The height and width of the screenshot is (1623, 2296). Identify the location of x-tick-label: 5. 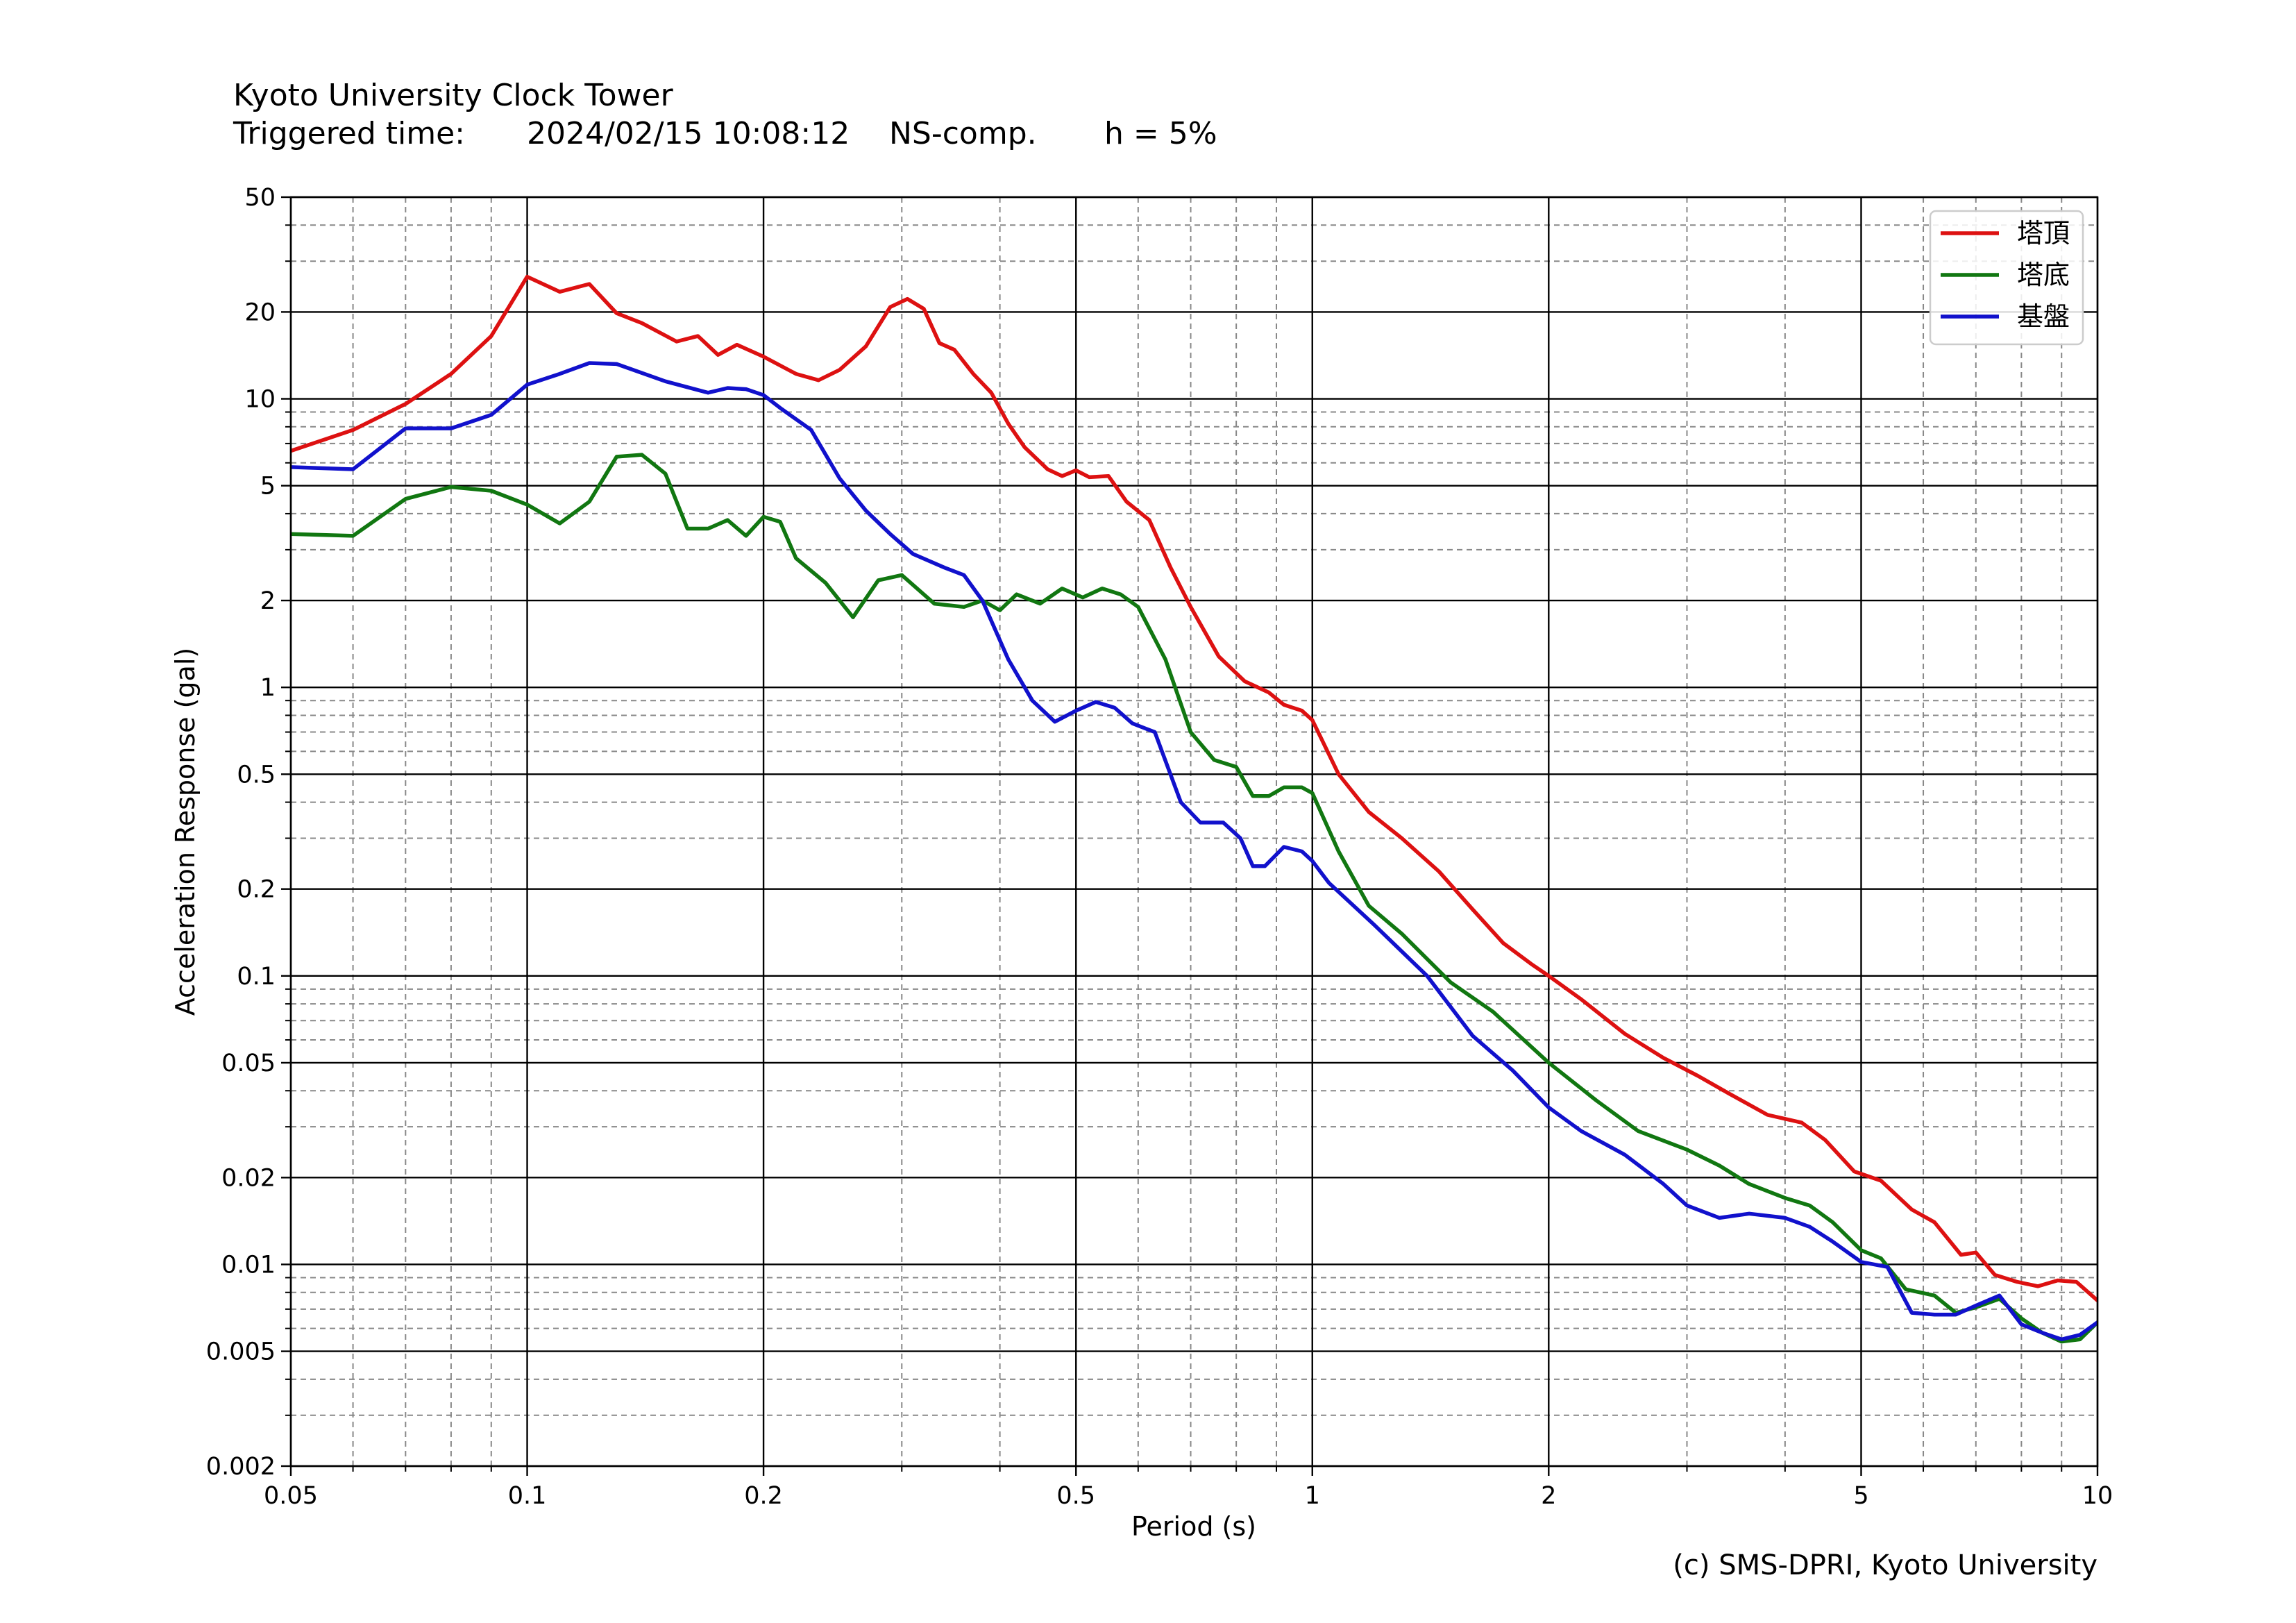
(1860, 1496).